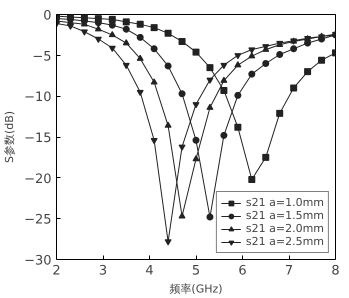 This screenshot has width=349, height=298. I want to click on legend-label: s21 a=1.0mm, so click(285, 202).